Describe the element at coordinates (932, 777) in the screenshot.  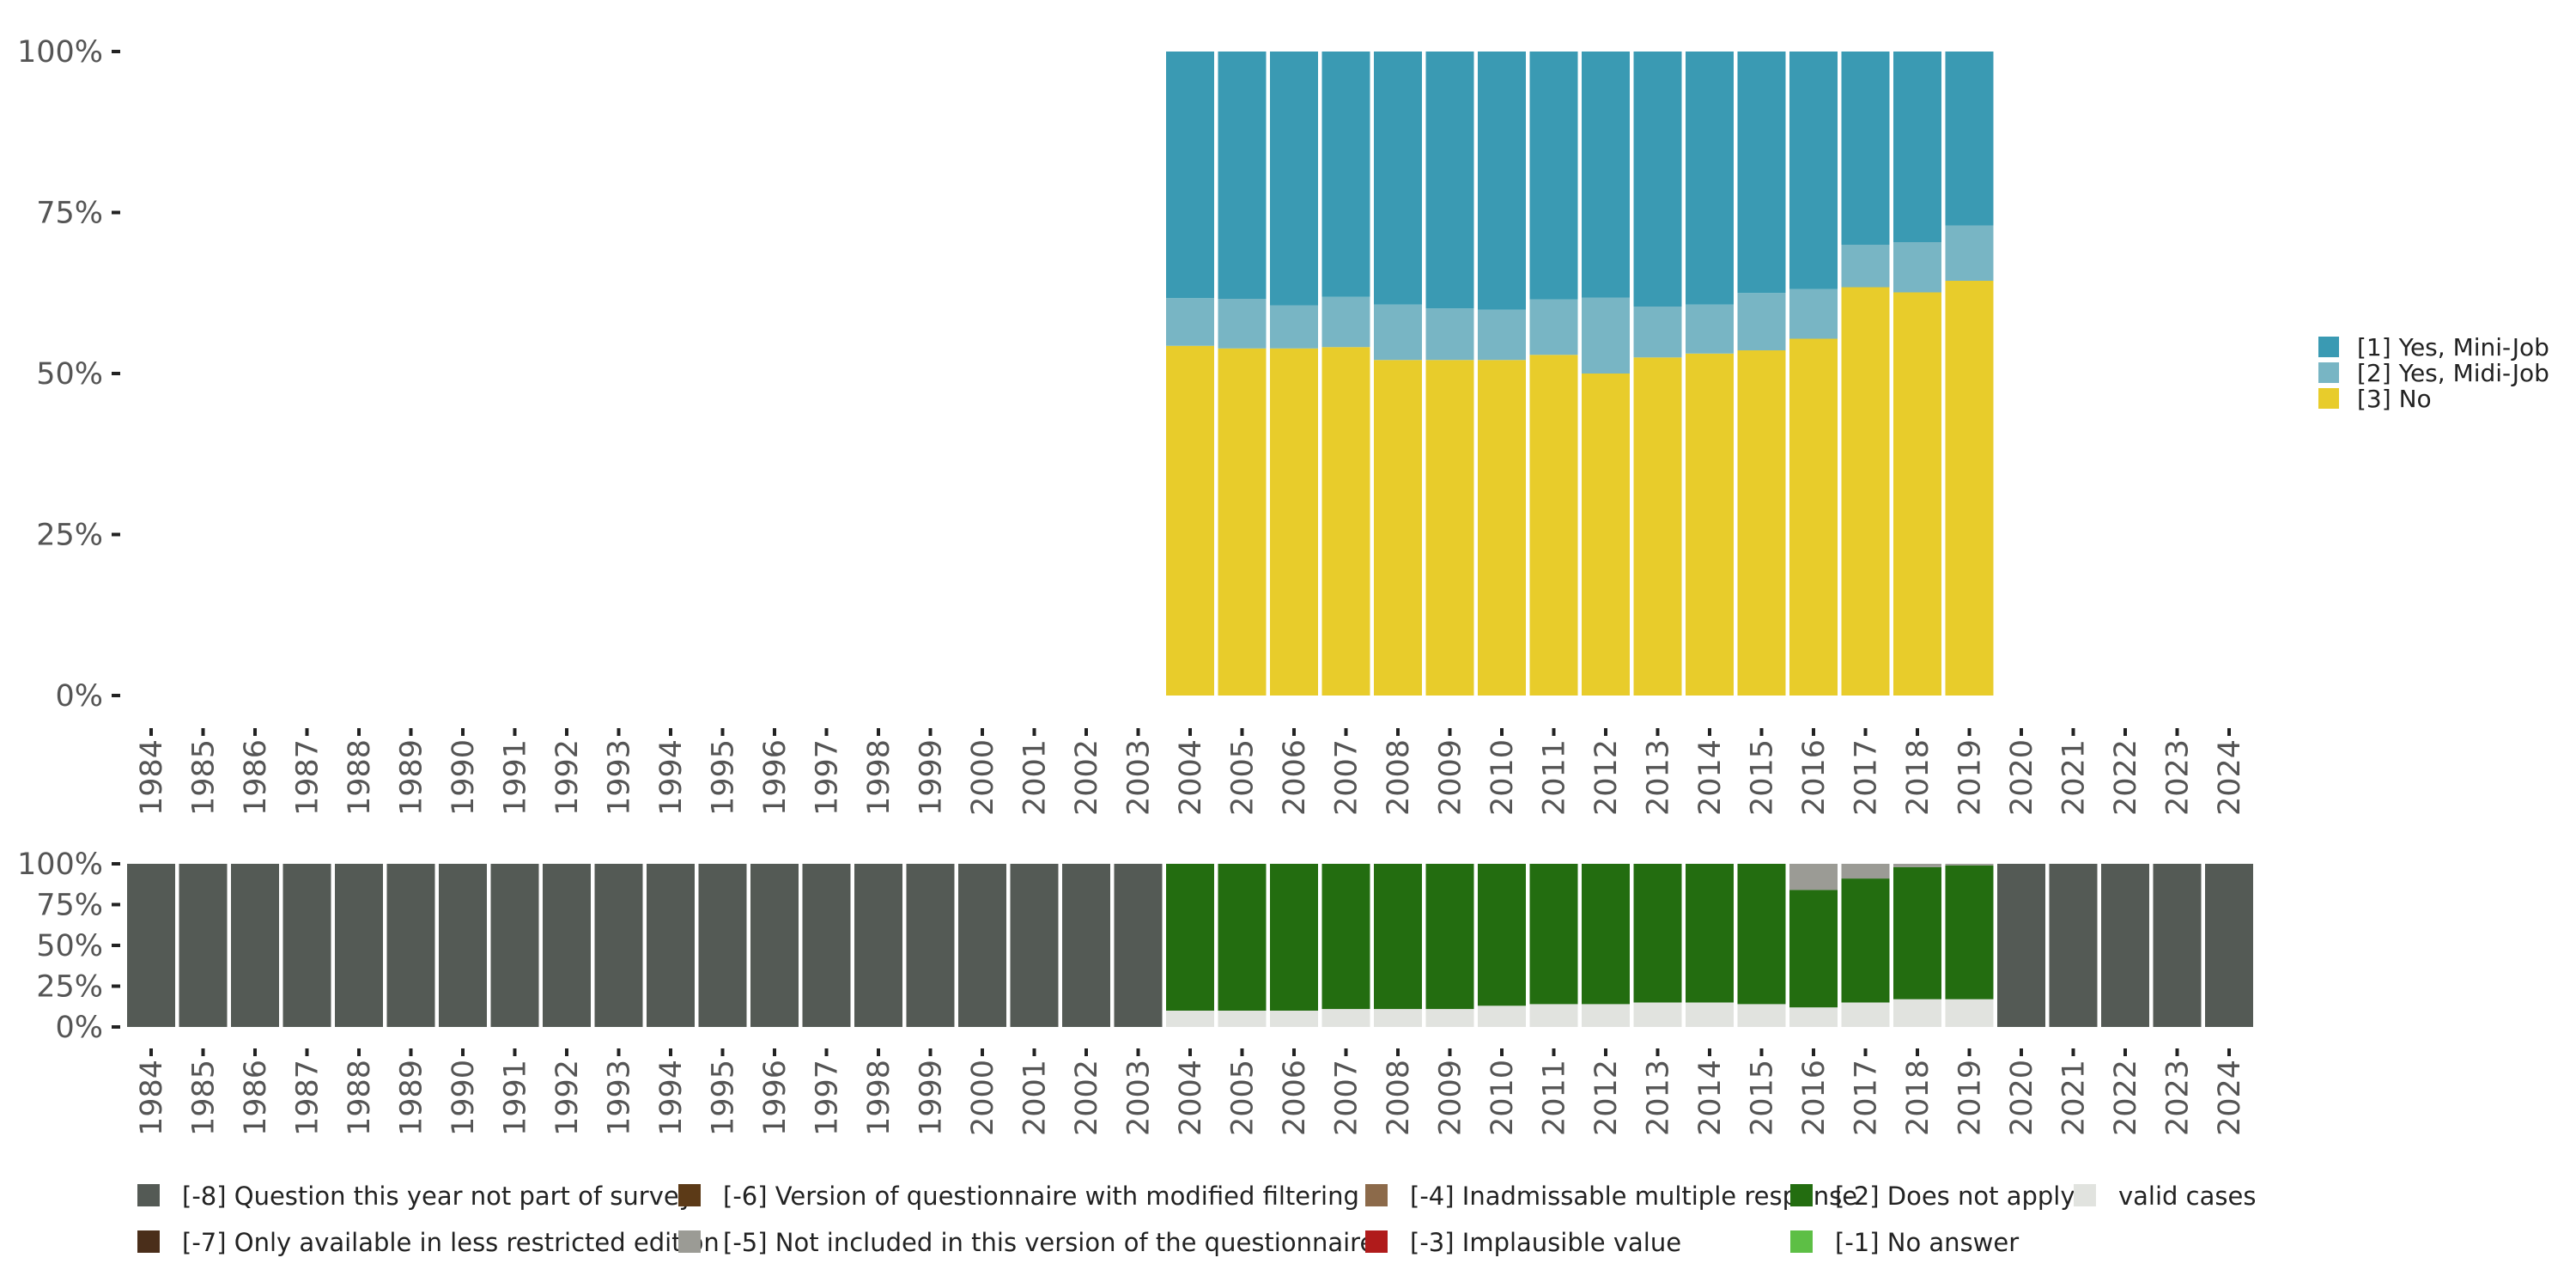
I see `top-chart-x-tick-label: 1999` at that location.